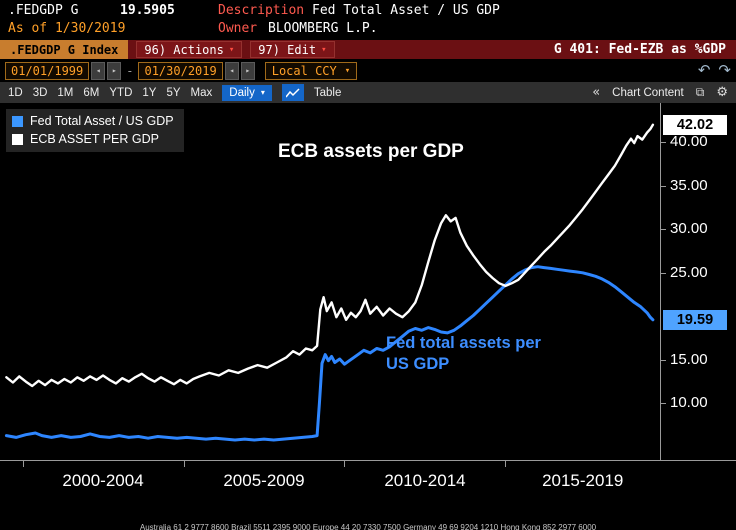 The image size is (736, 530). What do you see at coordinates (64, 49) in the screenshot?
I see `index-chip: .FEDGDP G Index` at bounding box center [64, 49].